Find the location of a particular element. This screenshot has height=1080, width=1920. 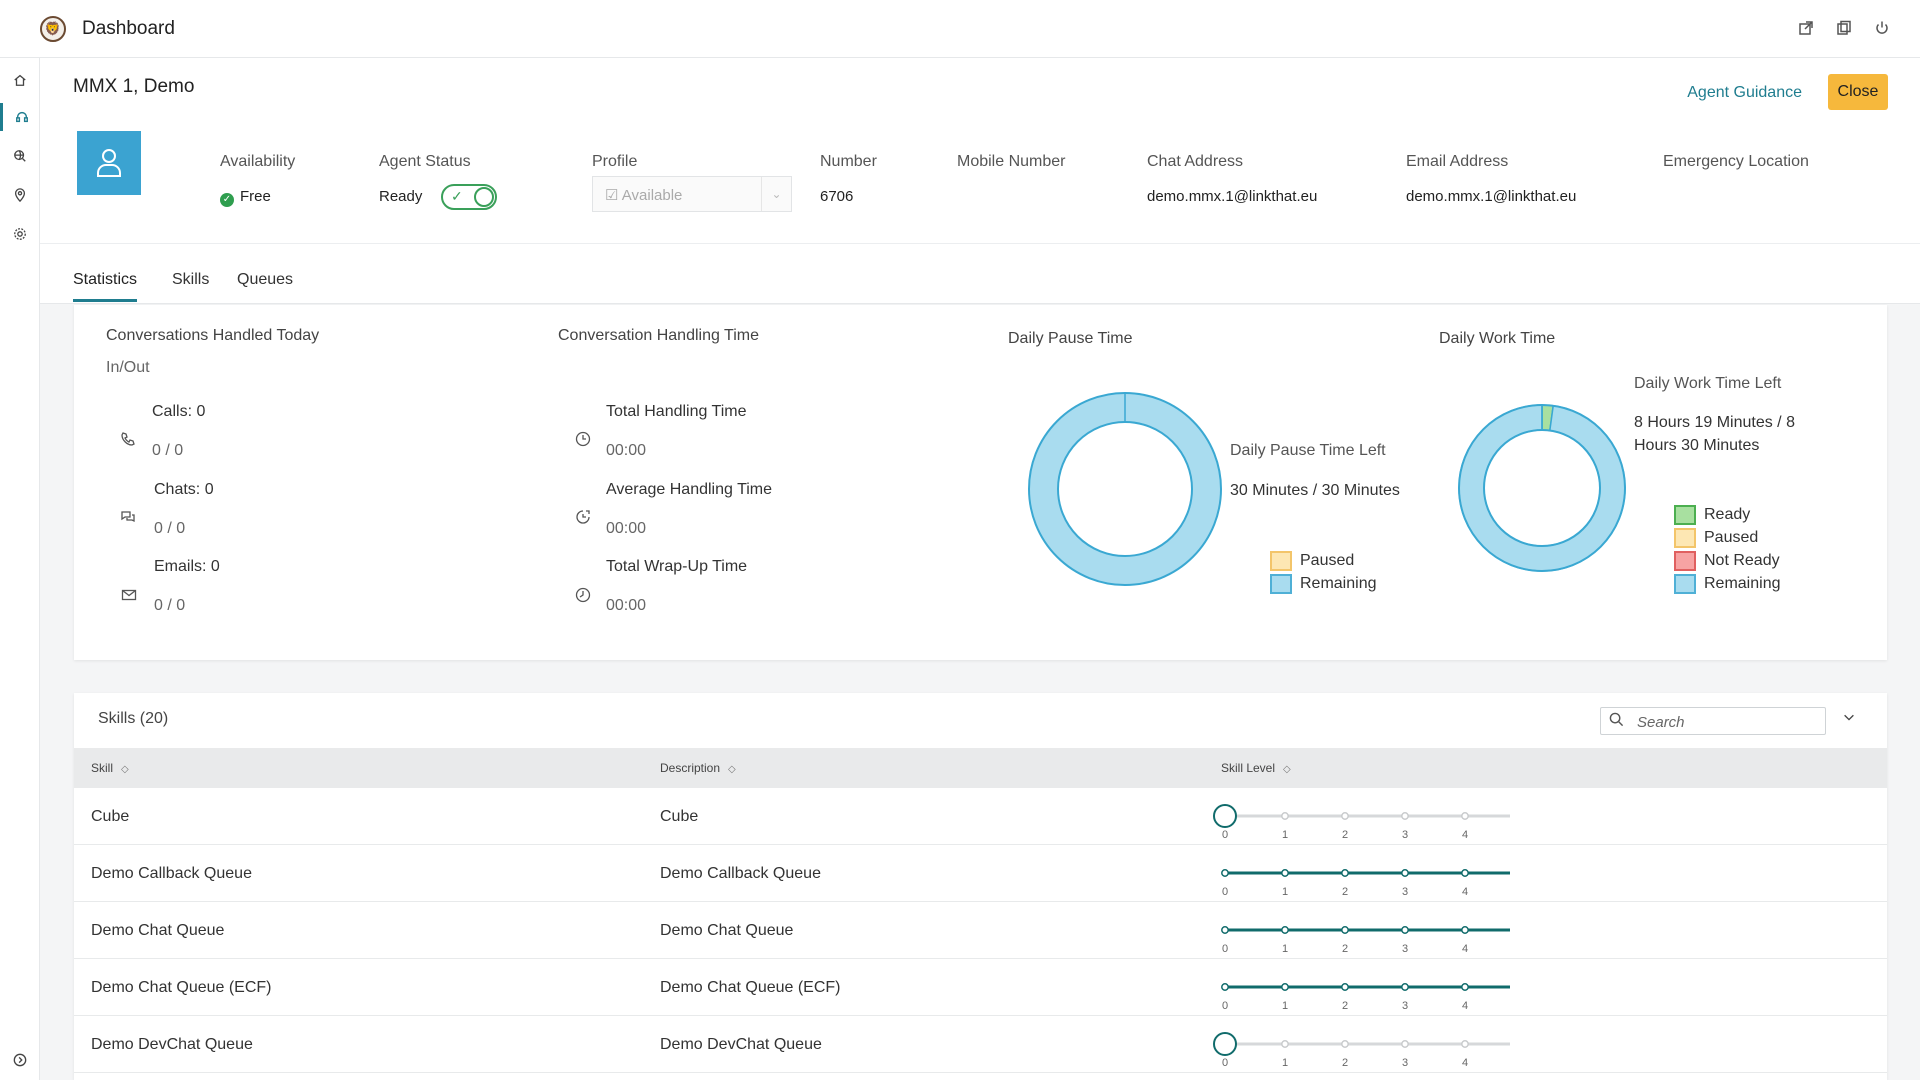

globe-search-icon is located at coordinates (20, 156).